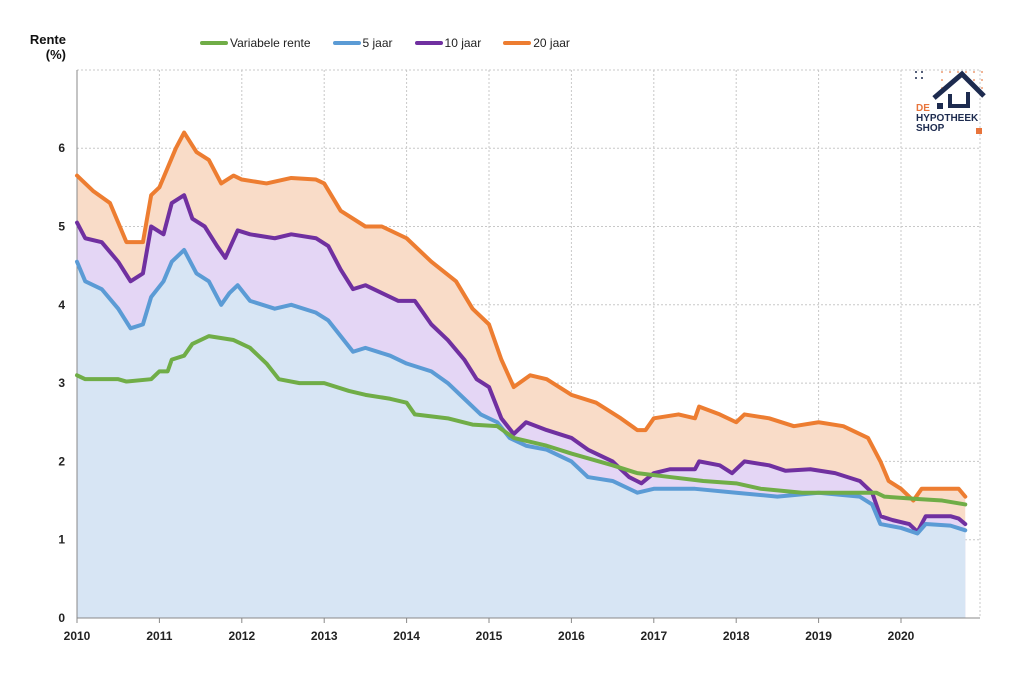 The width and height of the screenshot is (1024, 674). I want to click on legend-label: 20 jaar, so click(551, 43).